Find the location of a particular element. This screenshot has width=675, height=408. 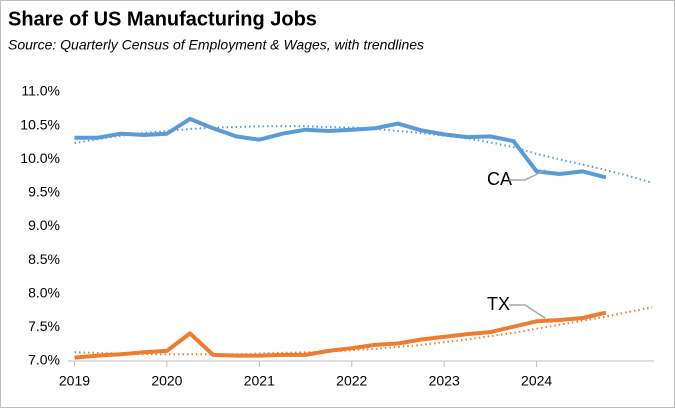

y-tick-label: 10.5% is located at coordinates (40, 124).